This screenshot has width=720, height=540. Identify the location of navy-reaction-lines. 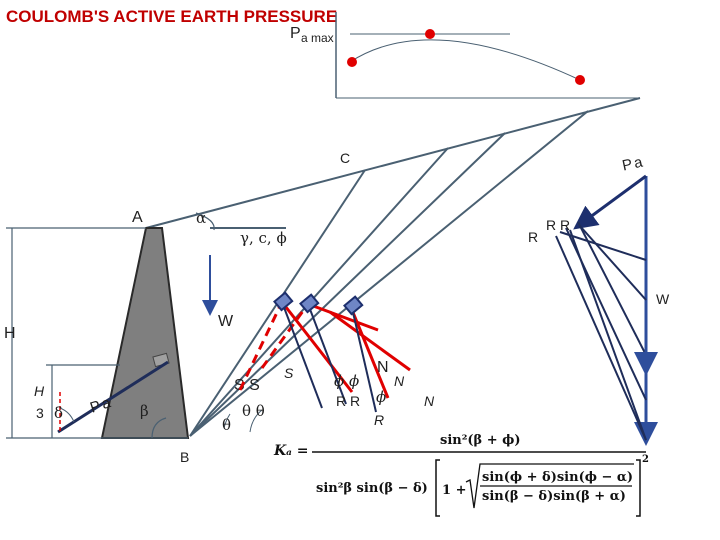
(329, 357).